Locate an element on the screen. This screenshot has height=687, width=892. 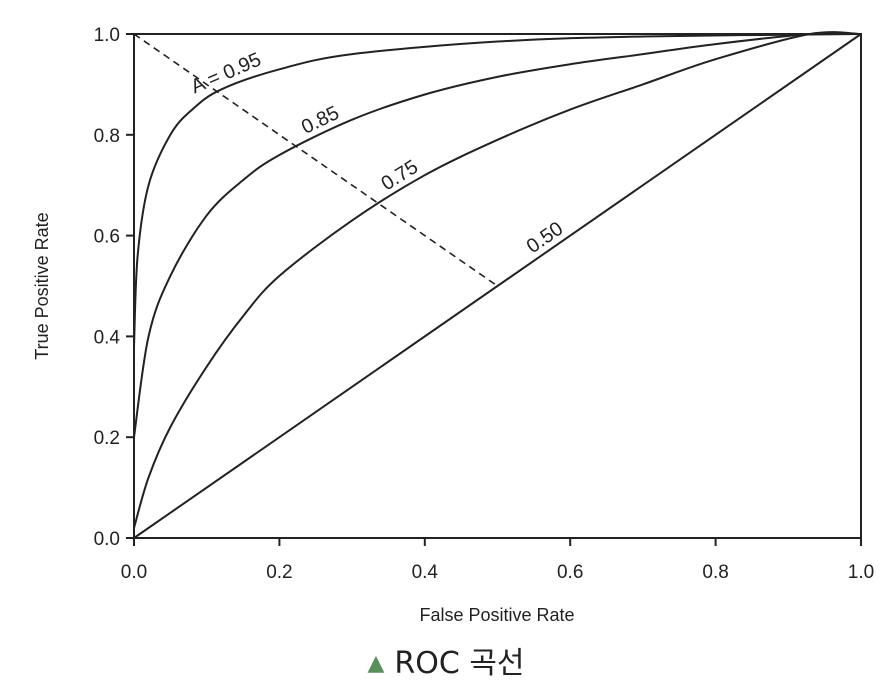
y-tick-label: 0.6 is located at coordinates (107, 237).